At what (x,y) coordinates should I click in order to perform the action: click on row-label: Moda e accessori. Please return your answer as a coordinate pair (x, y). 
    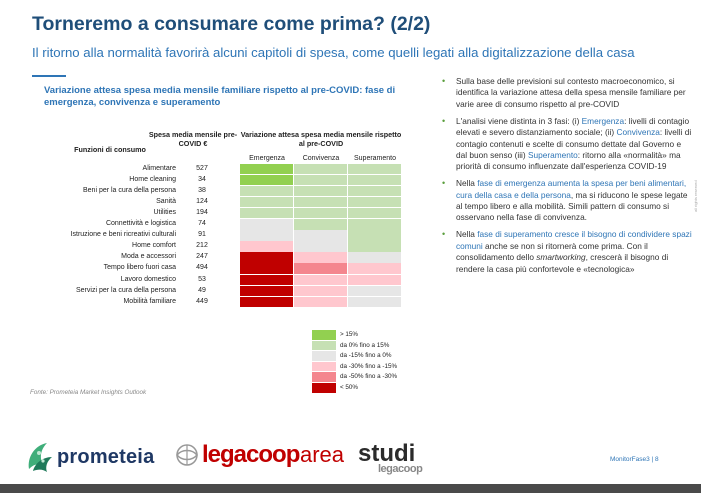
    Looking at the image, I should click on (148, 257).